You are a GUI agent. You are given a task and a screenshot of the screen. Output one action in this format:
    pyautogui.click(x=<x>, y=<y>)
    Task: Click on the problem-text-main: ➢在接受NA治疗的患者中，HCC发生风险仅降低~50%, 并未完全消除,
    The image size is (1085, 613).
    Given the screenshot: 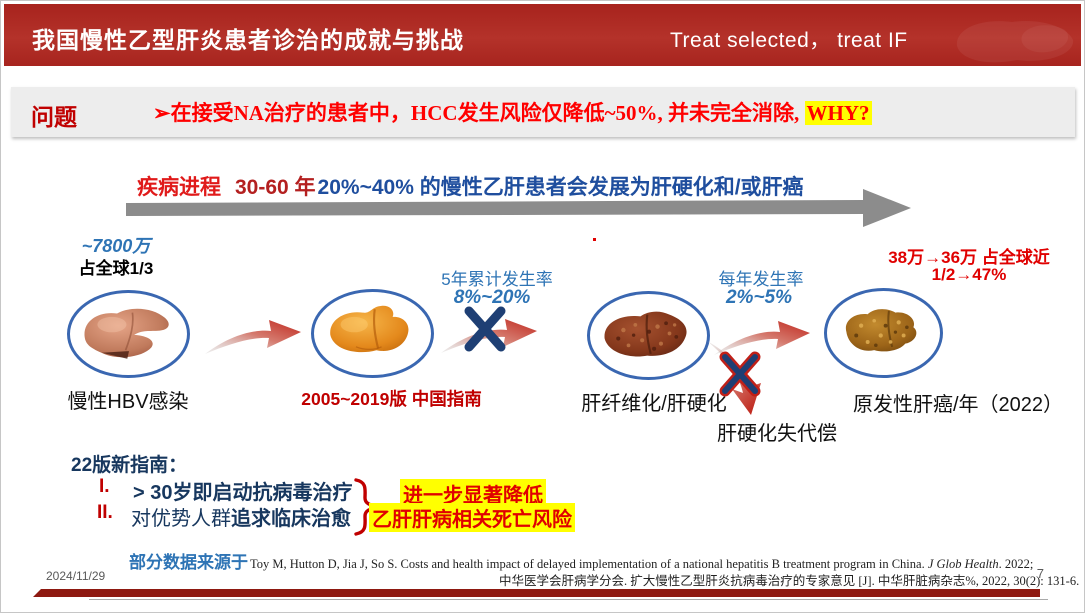 What is the action you would take?
    pyautogui.click(x=479, y=113)
    